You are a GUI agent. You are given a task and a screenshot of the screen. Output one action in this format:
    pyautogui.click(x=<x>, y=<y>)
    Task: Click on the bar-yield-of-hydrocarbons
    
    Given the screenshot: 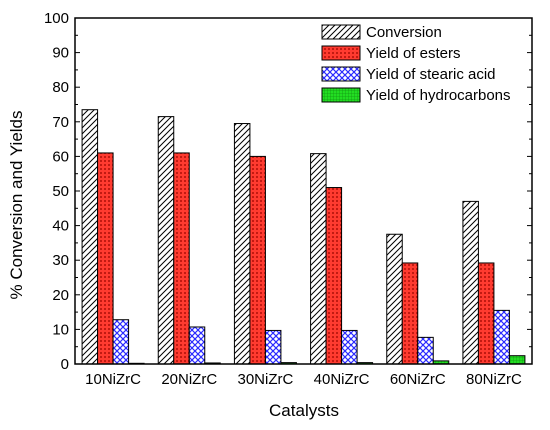 What is the action you would take?
    pyautogui.click(x=517, y=360)
    